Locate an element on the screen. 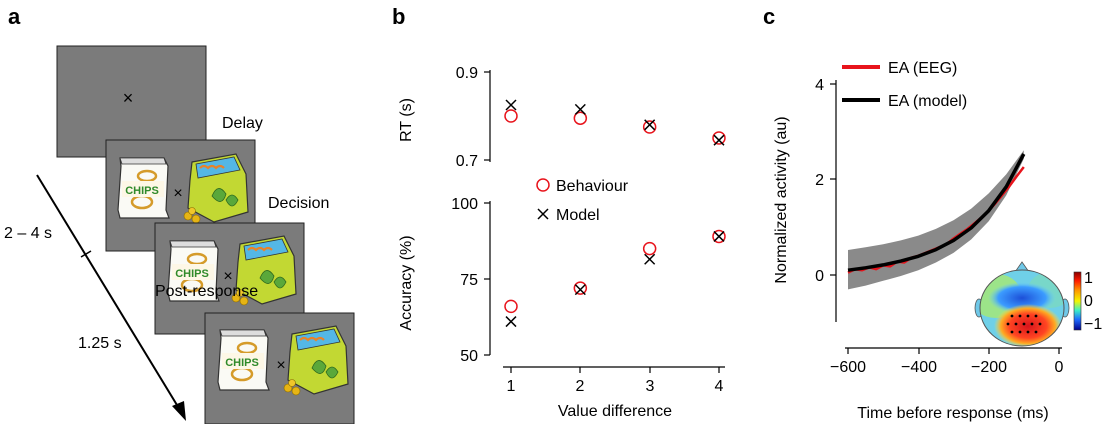 This screenshot has width=1110, height=424. interval-label-2: 1.25 s is located at coordinates (100, 343).